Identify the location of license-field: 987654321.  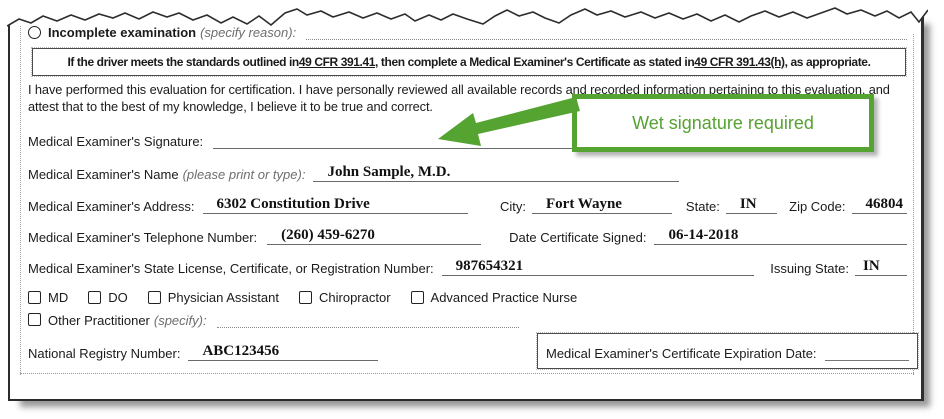
(598, 267).